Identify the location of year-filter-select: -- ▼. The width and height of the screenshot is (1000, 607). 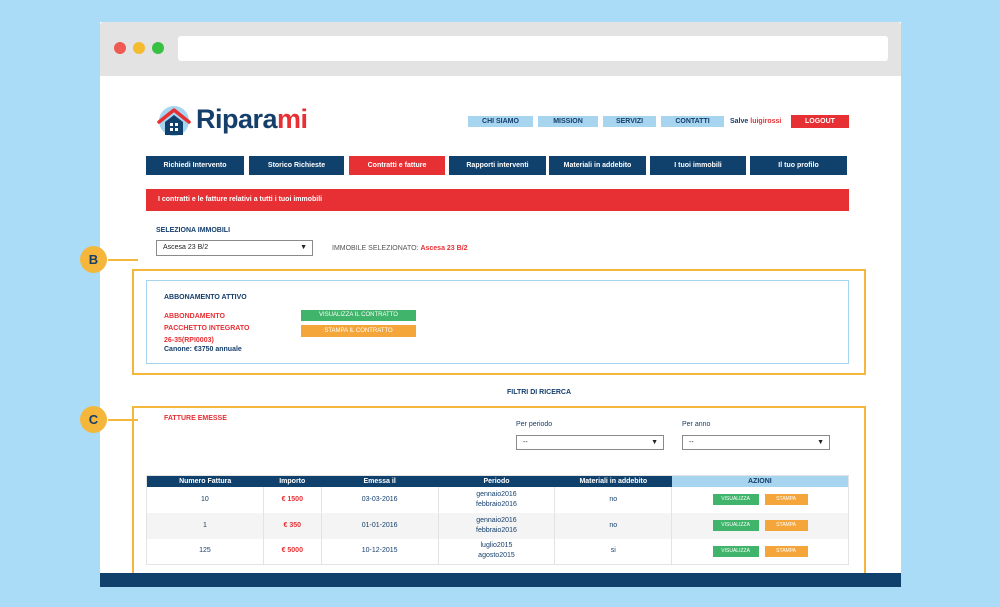
(756, 442).